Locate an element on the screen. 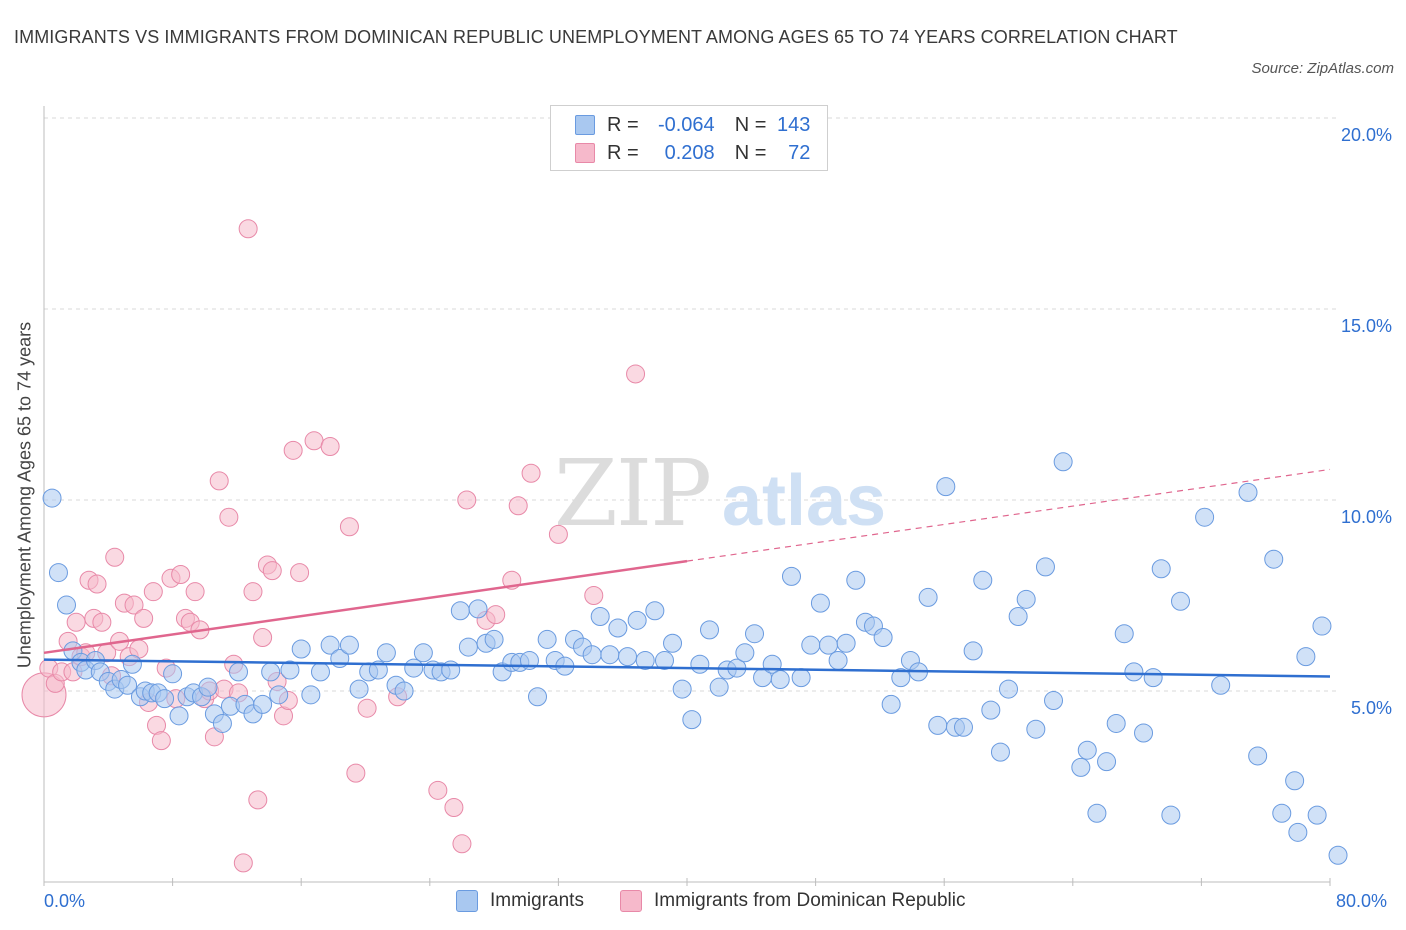 This screenshot has width=1406, height=930. source-label: Source: ZipAtlas.com is located at coordinates (1322, 68).